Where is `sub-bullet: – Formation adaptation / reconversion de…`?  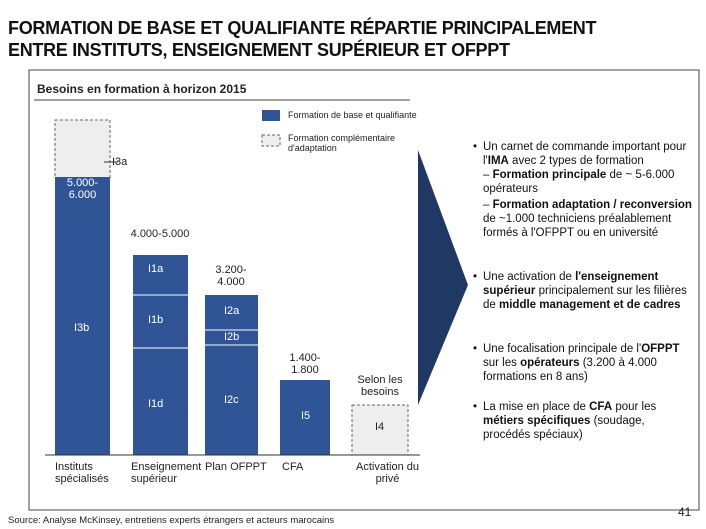 sub-bullet: – Formation adaptation / reconversion de… is located at coordinates (589, 219).